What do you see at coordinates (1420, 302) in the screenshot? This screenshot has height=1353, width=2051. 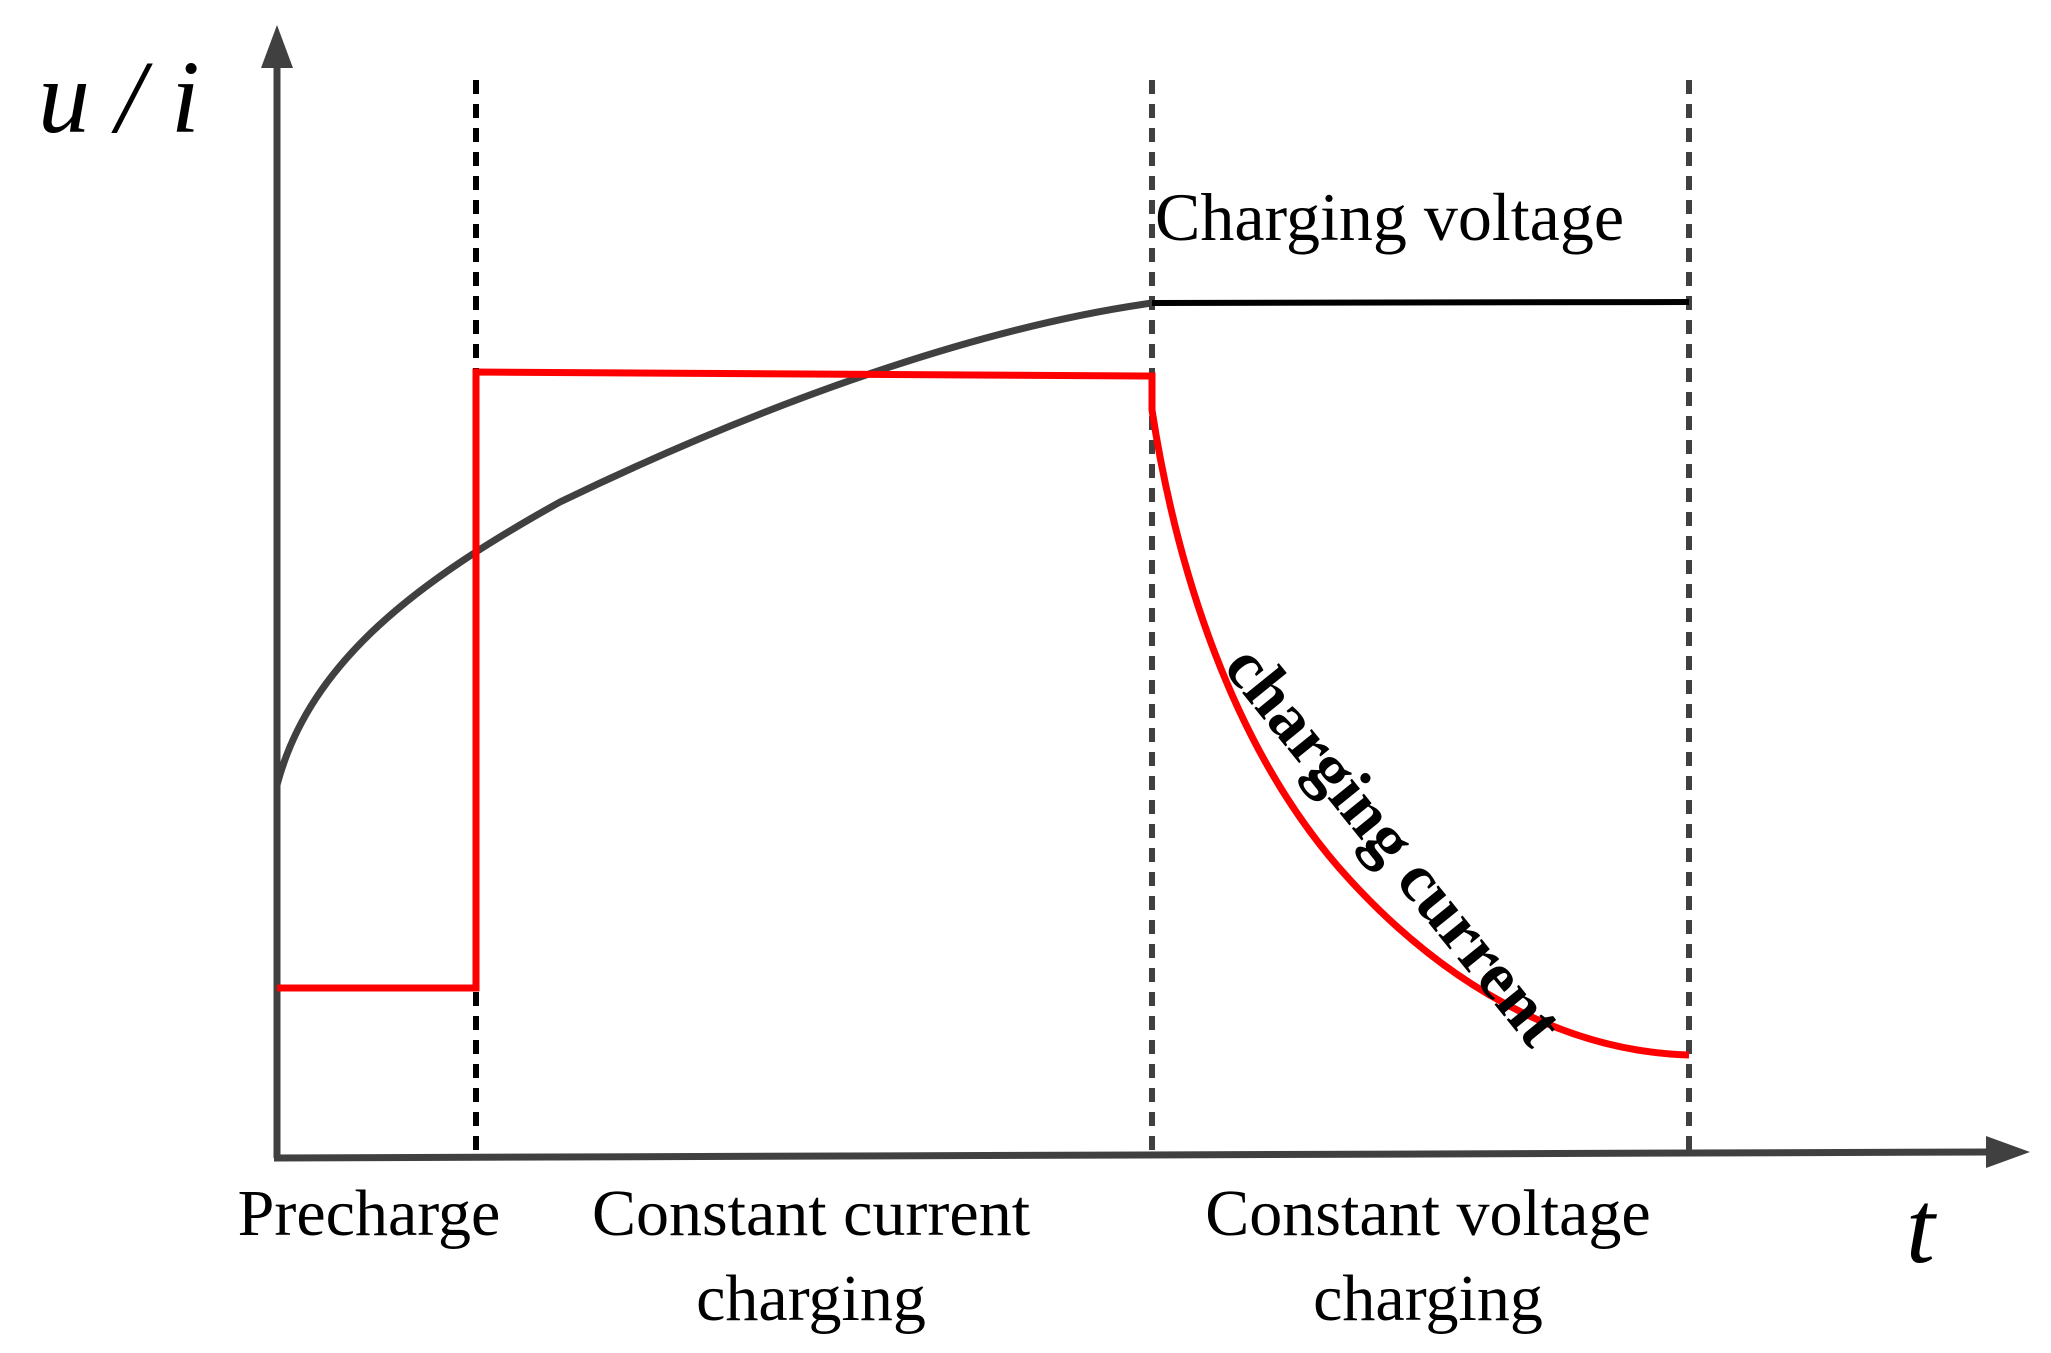 I see `charging-voltage-flat-segment` at bounding box center [1420, 302].